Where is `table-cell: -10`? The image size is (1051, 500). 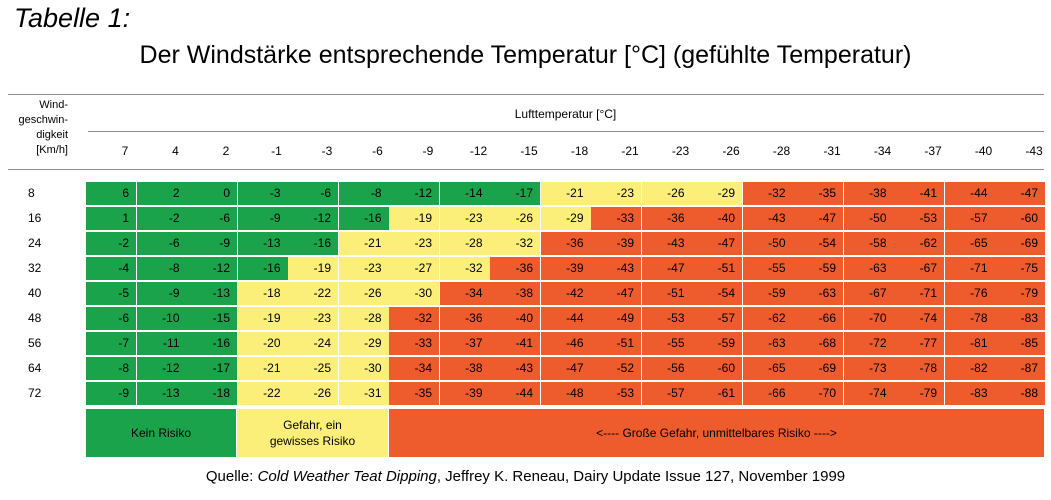 table-cell: -10 is located at coordinates (161, 318).